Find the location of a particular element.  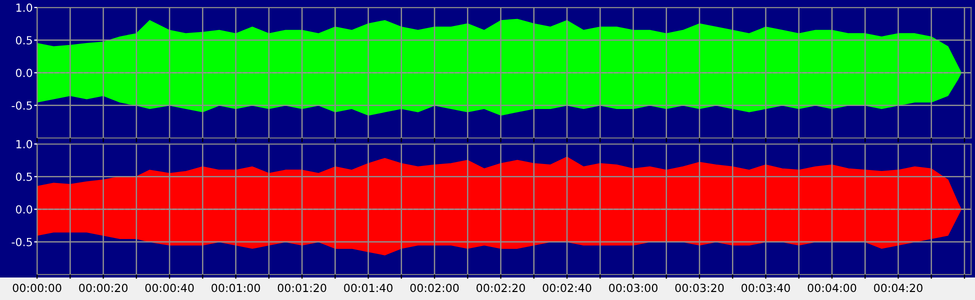

x-tick-label: 00:03:40 is located at coordinates (766, 288).